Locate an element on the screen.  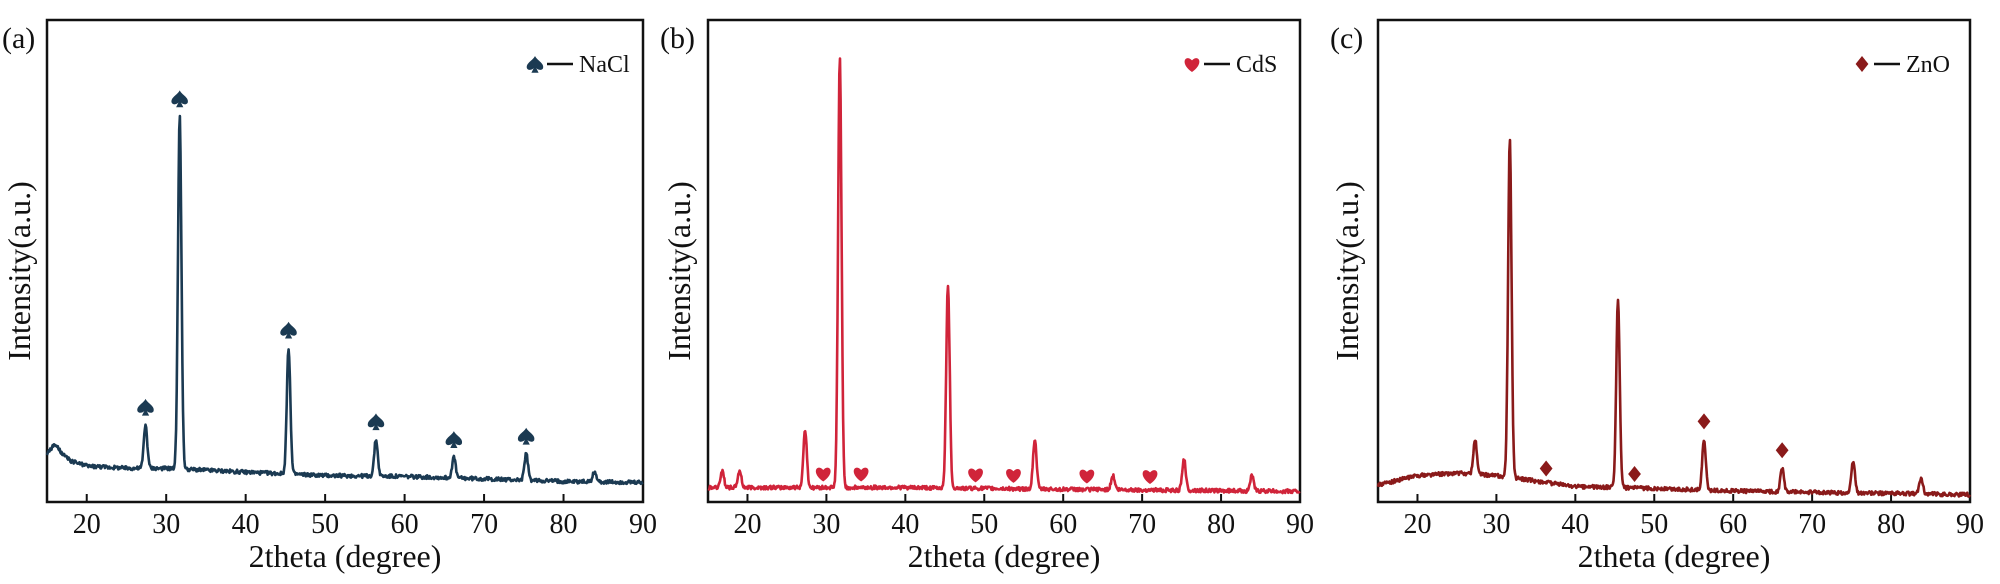
panel-label: (a) is located at coordinates (18, 38).